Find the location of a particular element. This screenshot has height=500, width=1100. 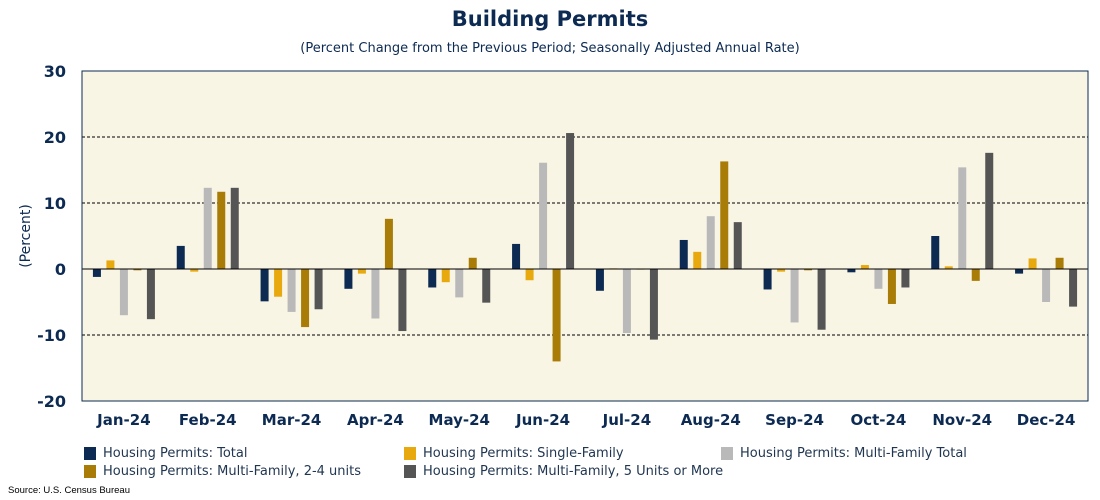

x-tick-label: Apr-24 is located at coordinates (375, 420).